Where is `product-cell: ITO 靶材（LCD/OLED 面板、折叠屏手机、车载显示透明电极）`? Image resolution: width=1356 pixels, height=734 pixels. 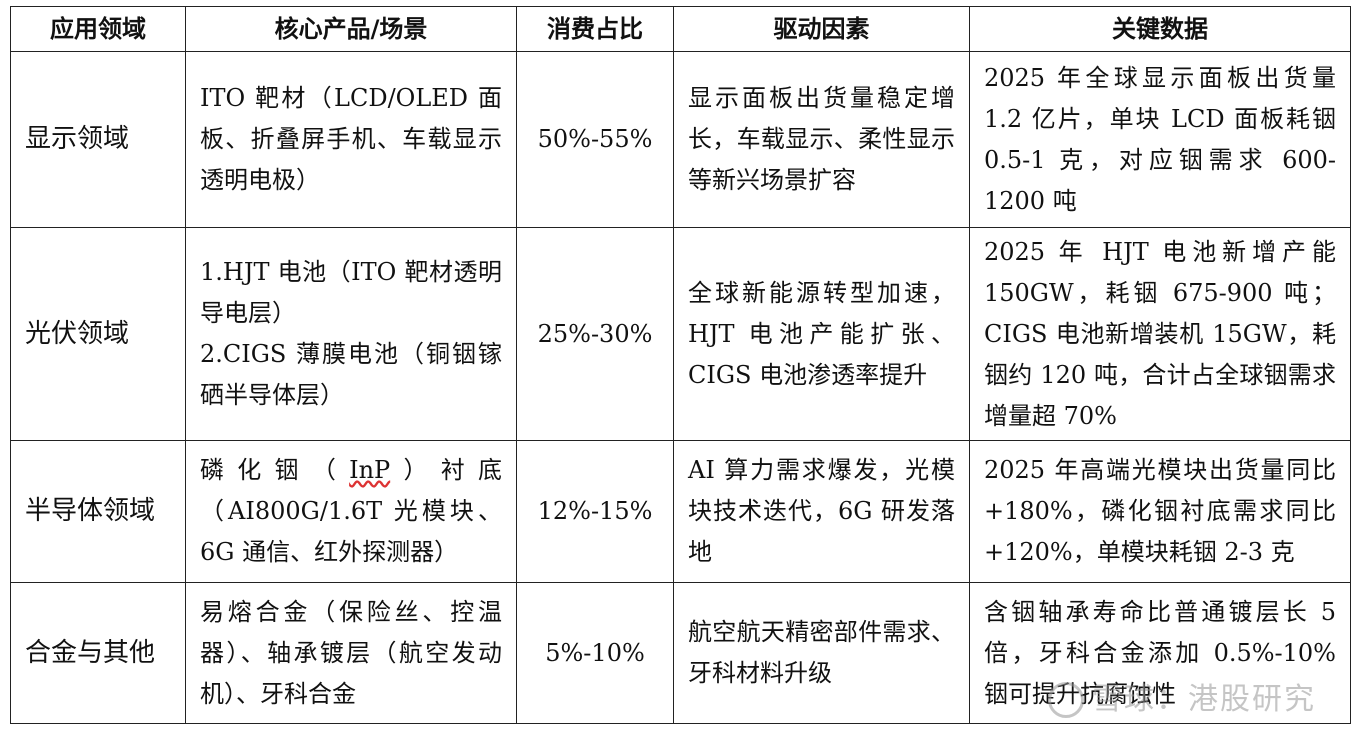
product-cell: ITO 靶材（LCD/OLED 面板、折叠屏手机、车载显示透明电极） is located at coordinates (351, 139).